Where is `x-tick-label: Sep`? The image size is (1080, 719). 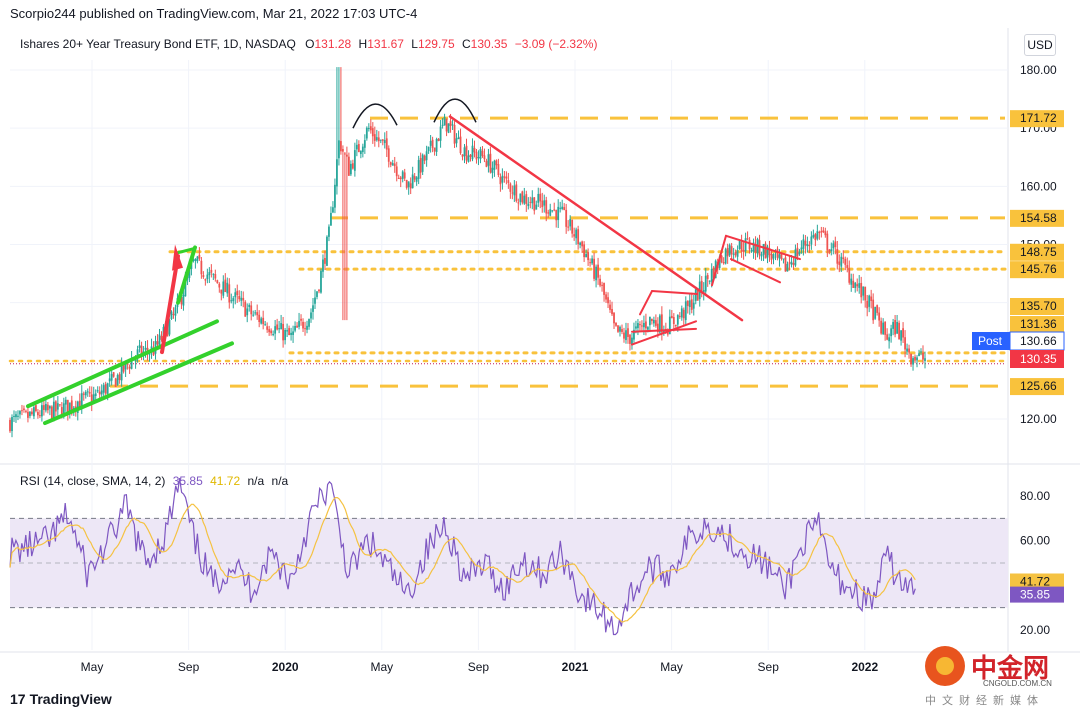
x-tick-label: Sep is located at coordinates (769, 667).